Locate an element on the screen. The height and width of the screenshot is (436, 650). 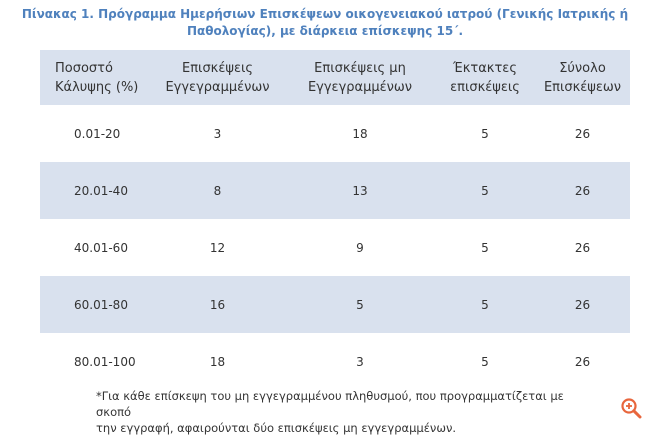
cell-registered: 3 is located at coordinates (217, 133).